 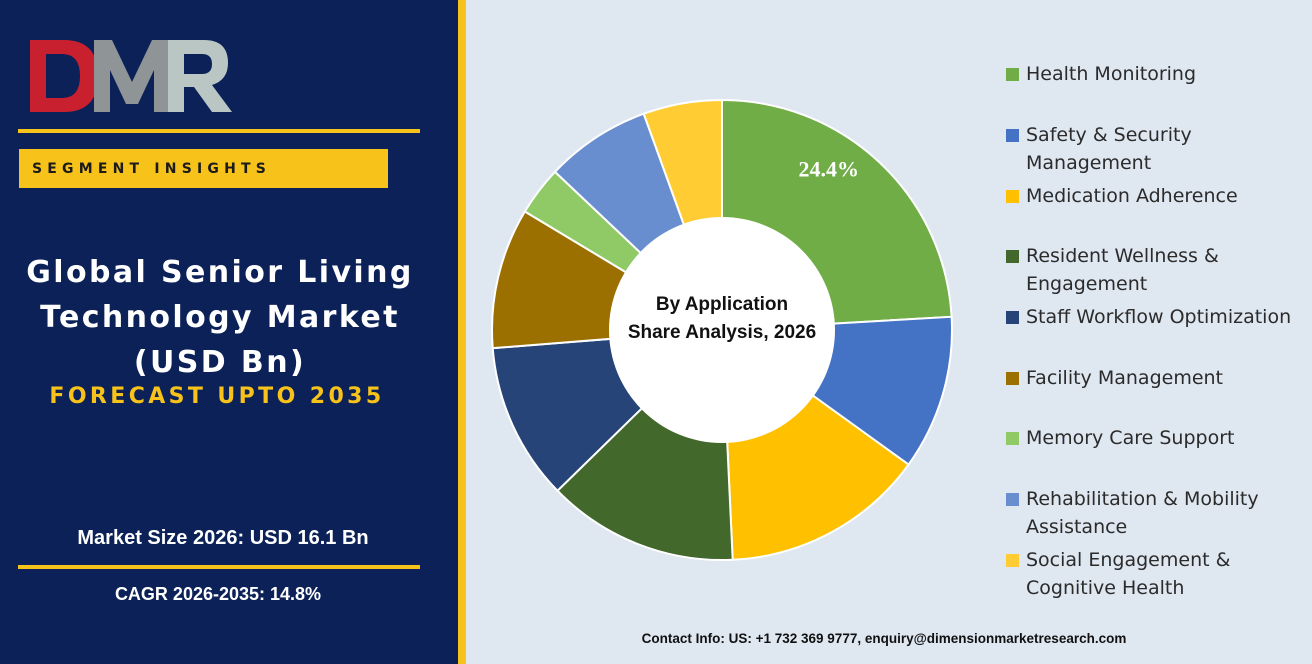 I want to click on legend-label-line: Cognitive Health, so click(x=1105, y=588).